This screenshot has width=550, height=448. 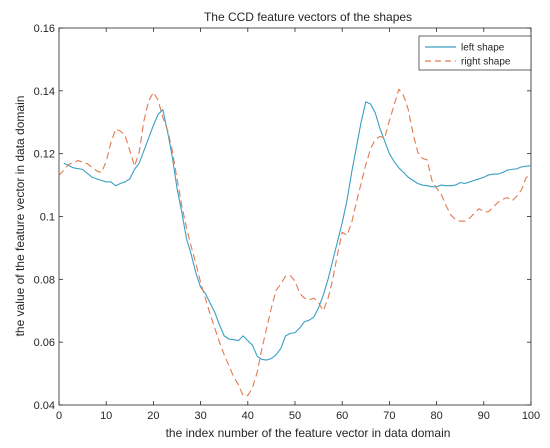 What do you see at coordinates (47, 218) in the screenshot?
I see `y-tick-label: 0.1` at bounding box center [47, 218].